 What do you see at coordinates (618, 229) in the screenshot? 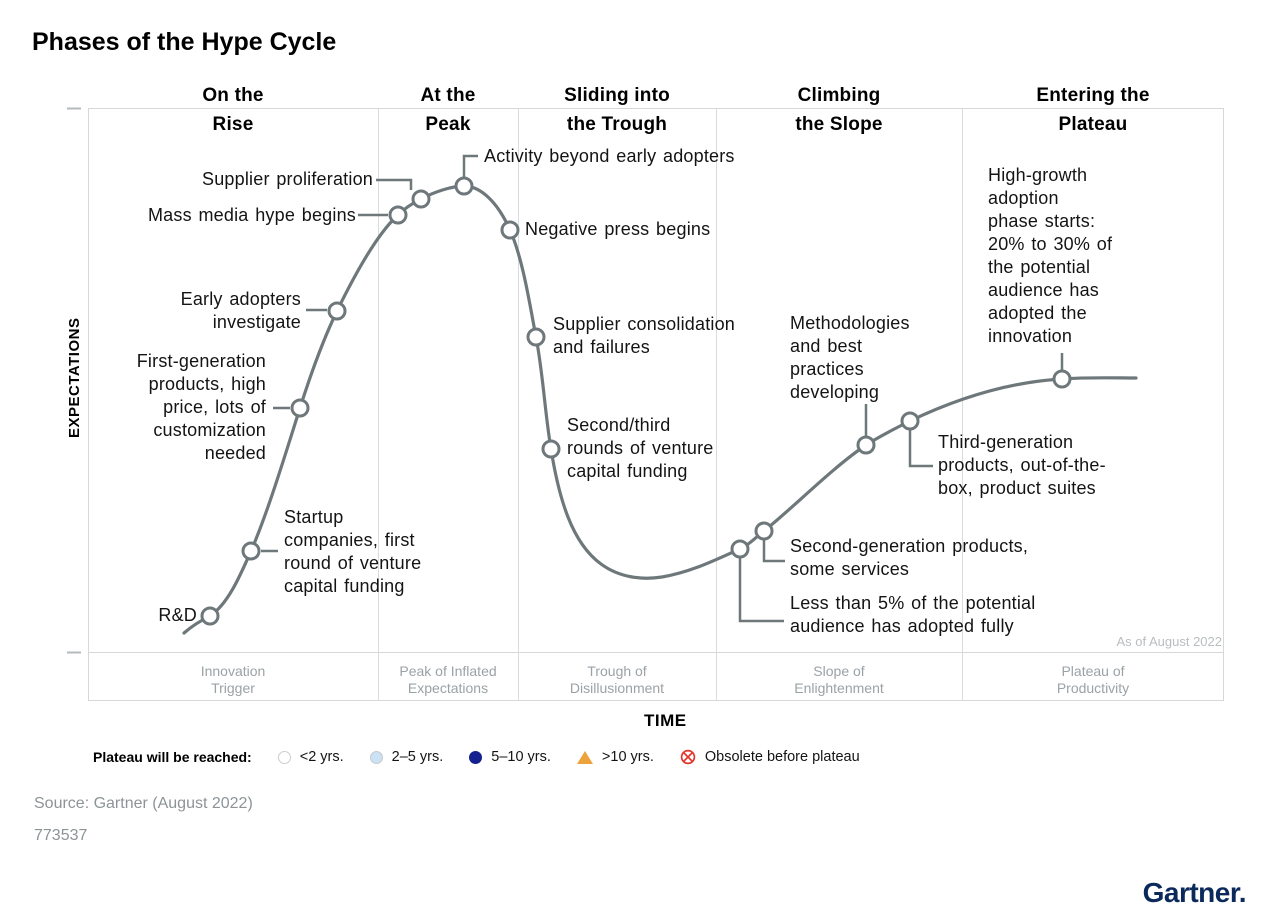
I see `annotation-negative-press: Negative press begins` at bounding box center [618, 229].